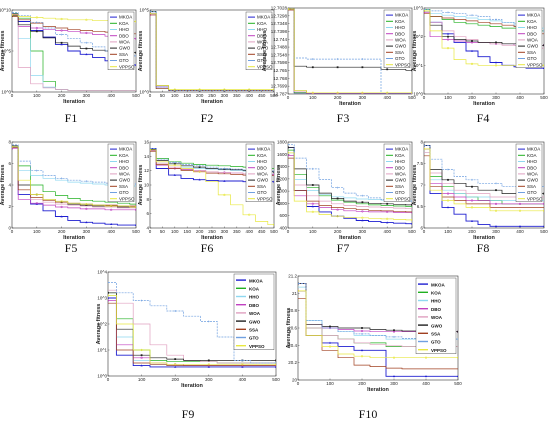 Image resolution: width=550 pixels, height=428 pixels. Describe the element at coordinates (420, 163) in the screenshot. I see `y-tick-label: 7.5` at that location.